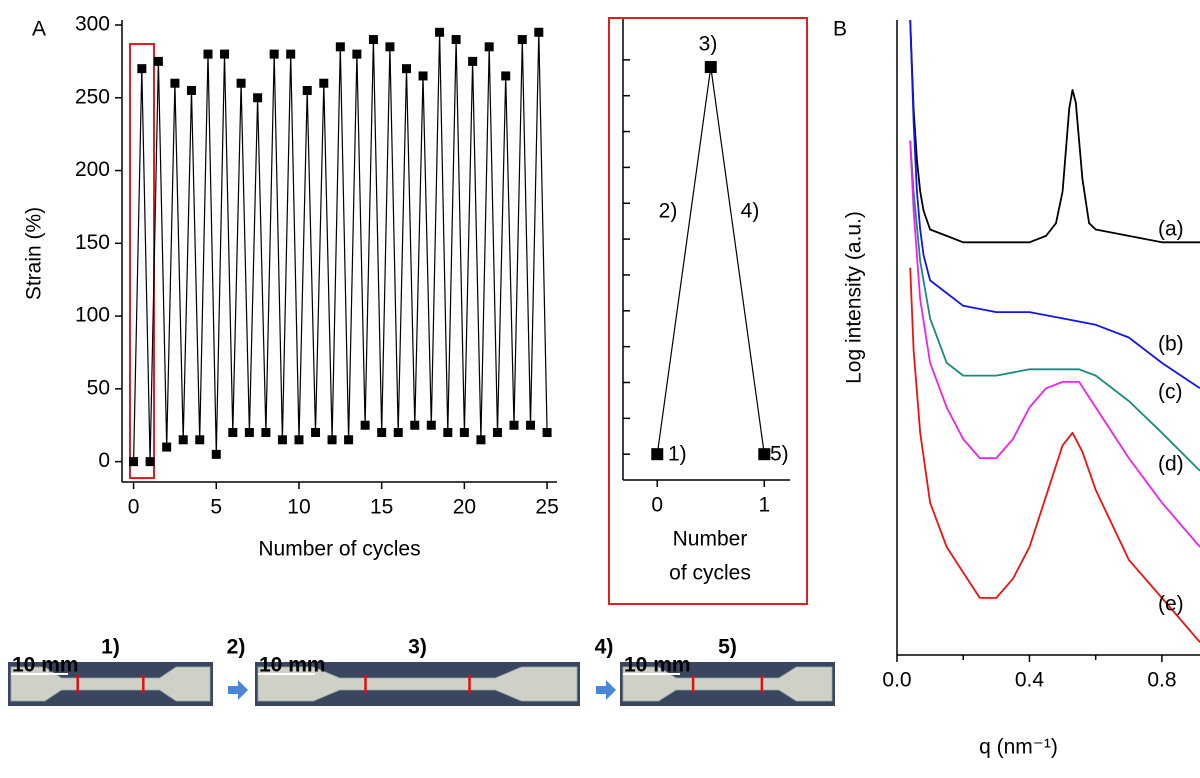 Image resolution: width=1200 pixels, height=778 pixels. Describe the element at coordinates (216, 507) in the screenshot. I see `x-tick-label: 5` at that location.